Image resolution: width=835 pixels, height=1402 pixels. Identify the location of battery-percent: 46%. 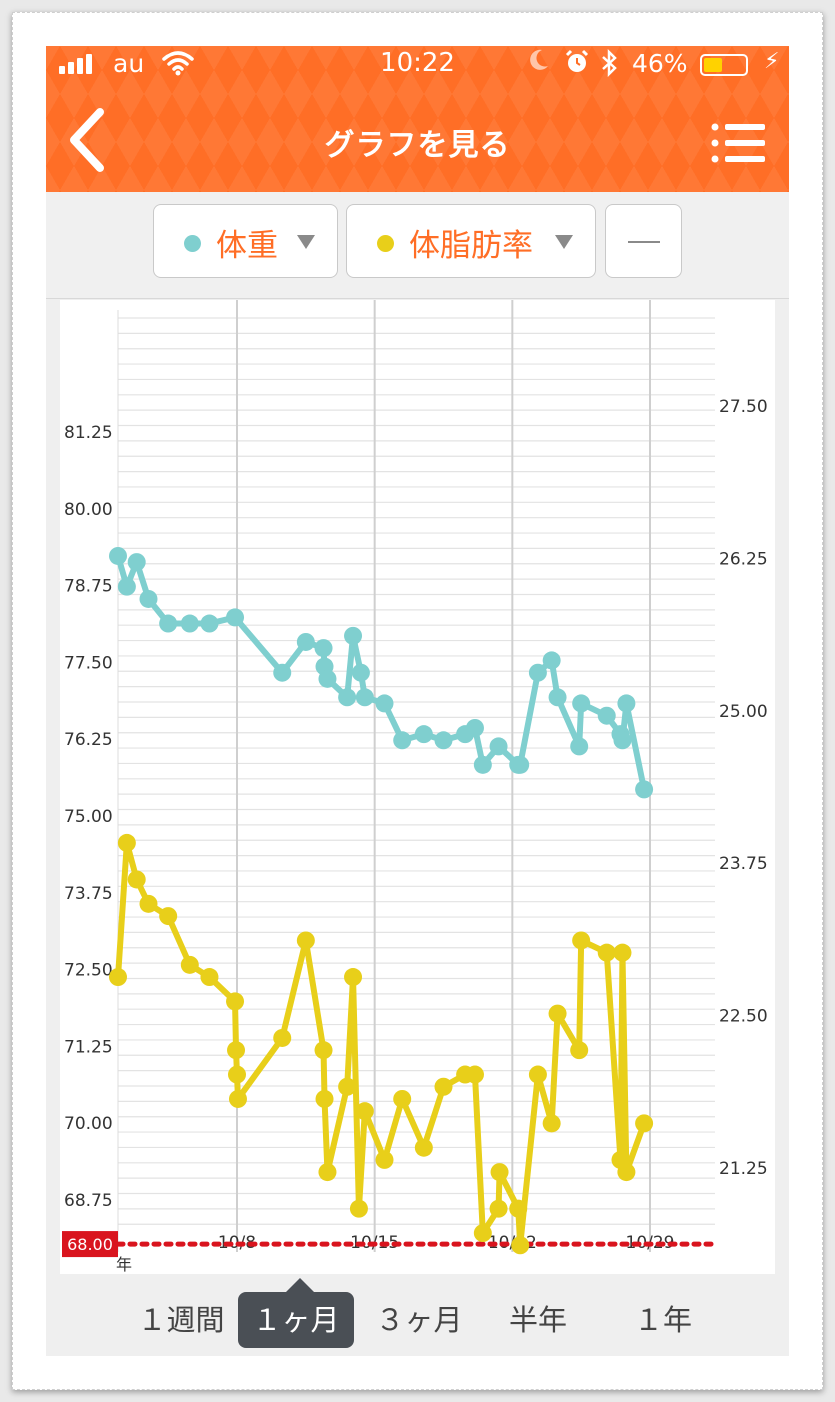
(660, 63).